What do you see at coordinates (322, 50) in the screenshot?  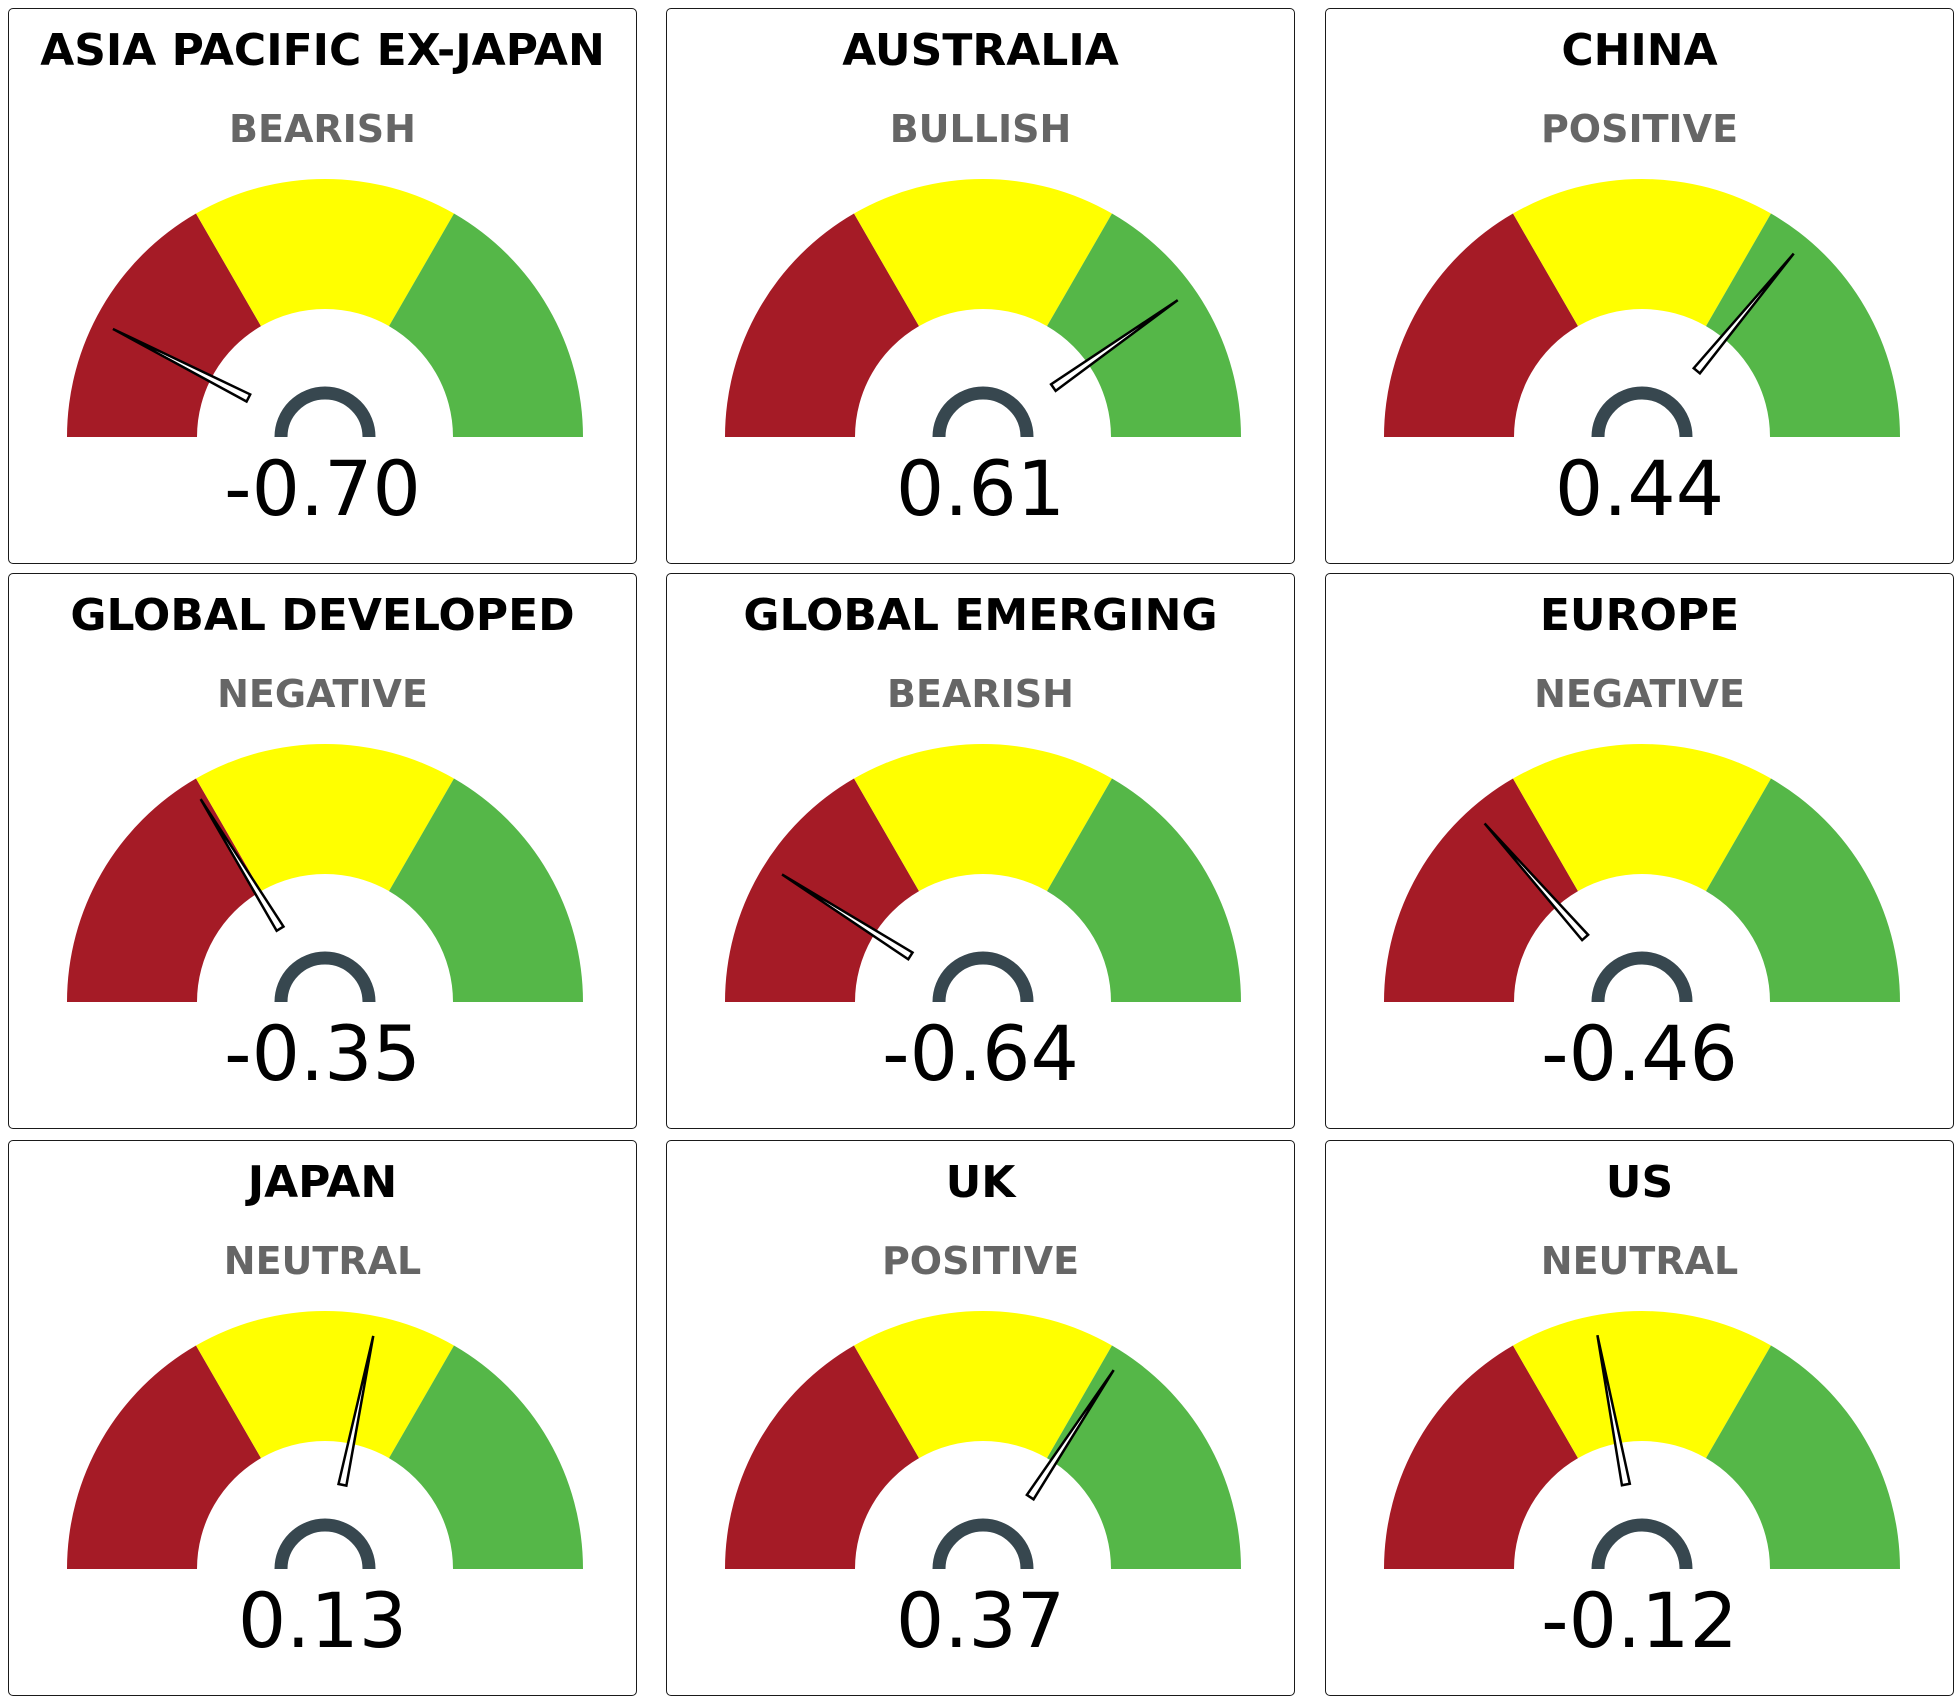 I see `region-title: ASIA PACIFIC EX-JAPAN` at bounding box center [322, 50].